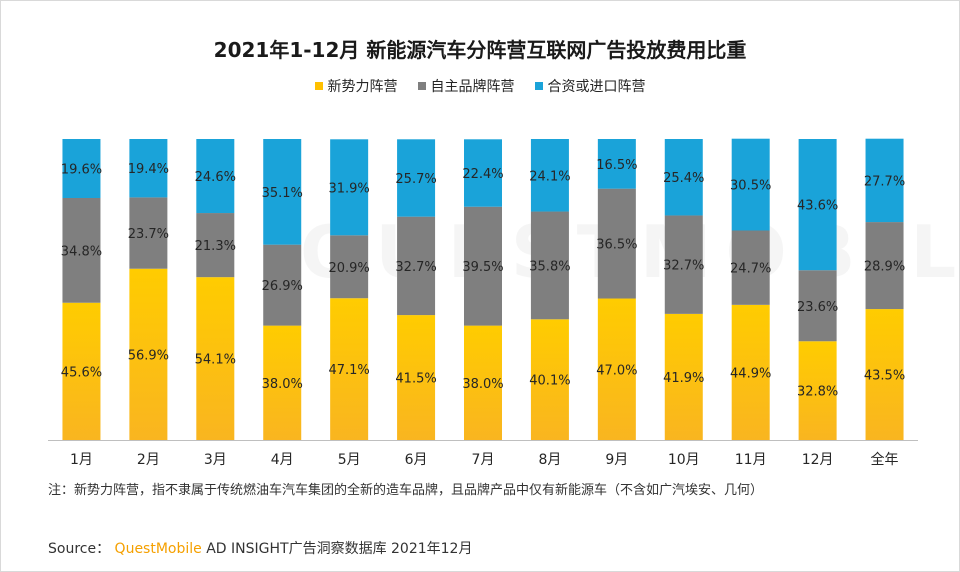 Image resolution: width=960 pixels, height=572 pixels. Describe the element at coordinates (549, 460) in the screenshot. I see `x-tick-label: 8月` at that location.